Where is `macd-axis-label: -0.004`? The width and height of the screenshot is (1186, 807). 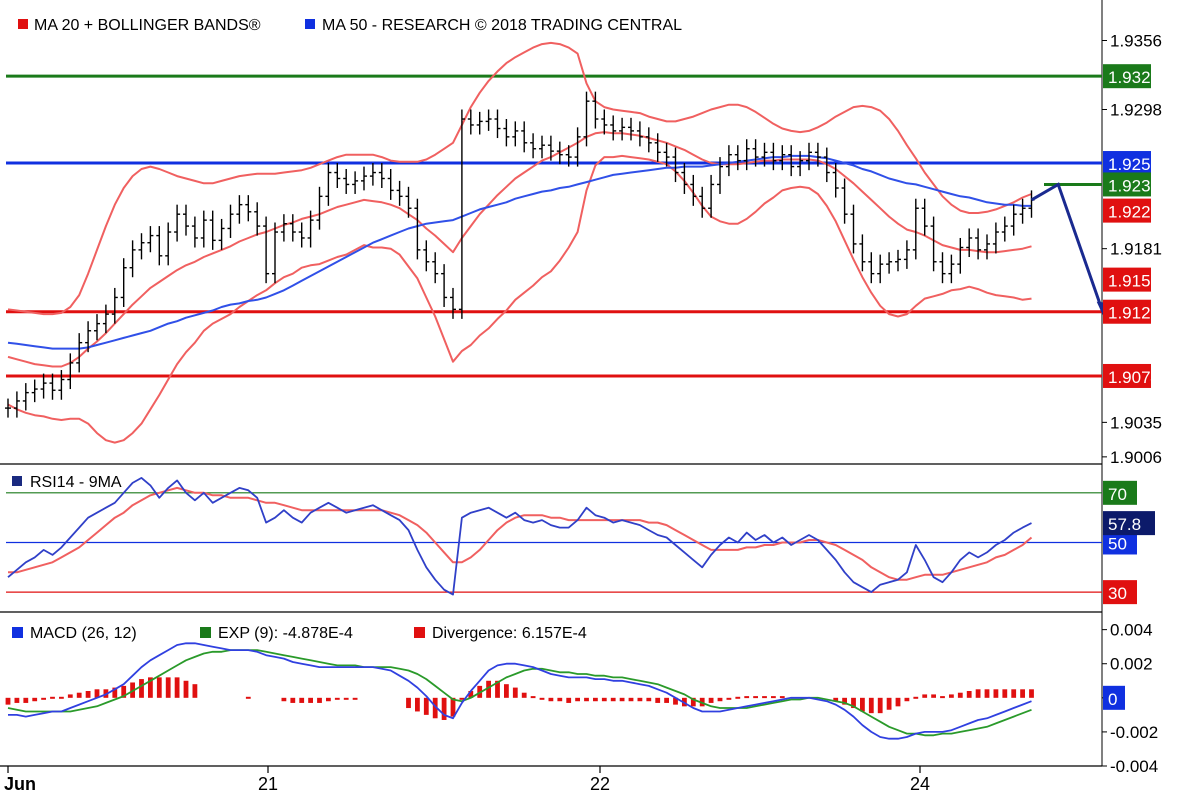
macd-axis-label: -0.004 is located at coordinates (1134, 766).